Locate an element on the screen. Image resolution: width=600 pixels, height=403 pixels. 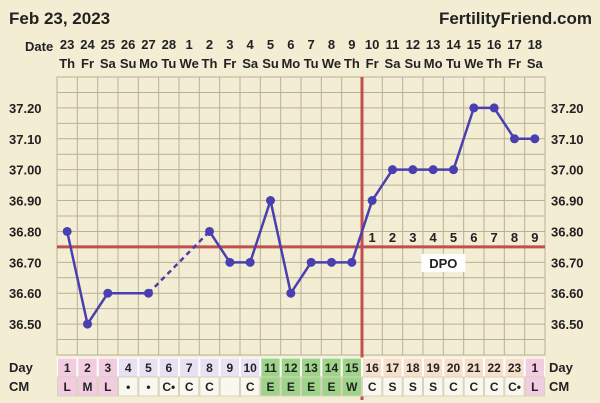
dpo-number: 1 is located at coordinates (372, 237).